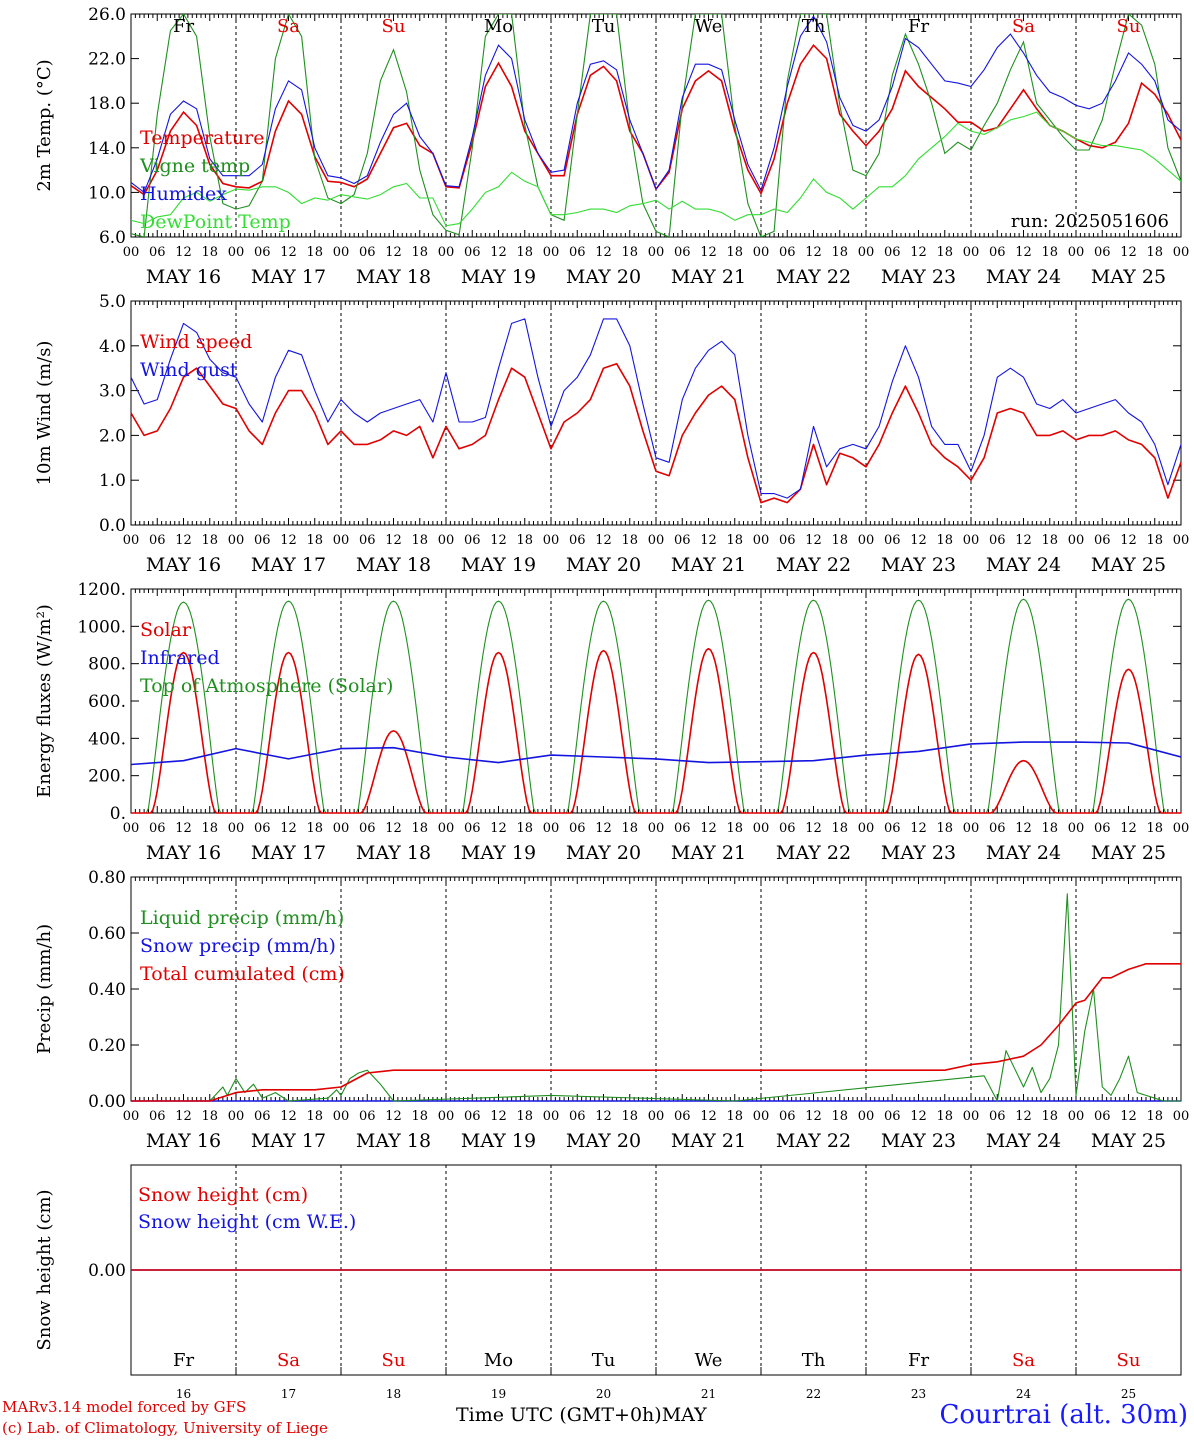 Image resolution: width=1194 pixels, height=1440 pixels. I want to click on weekday-label: Su, so click(394, 26).